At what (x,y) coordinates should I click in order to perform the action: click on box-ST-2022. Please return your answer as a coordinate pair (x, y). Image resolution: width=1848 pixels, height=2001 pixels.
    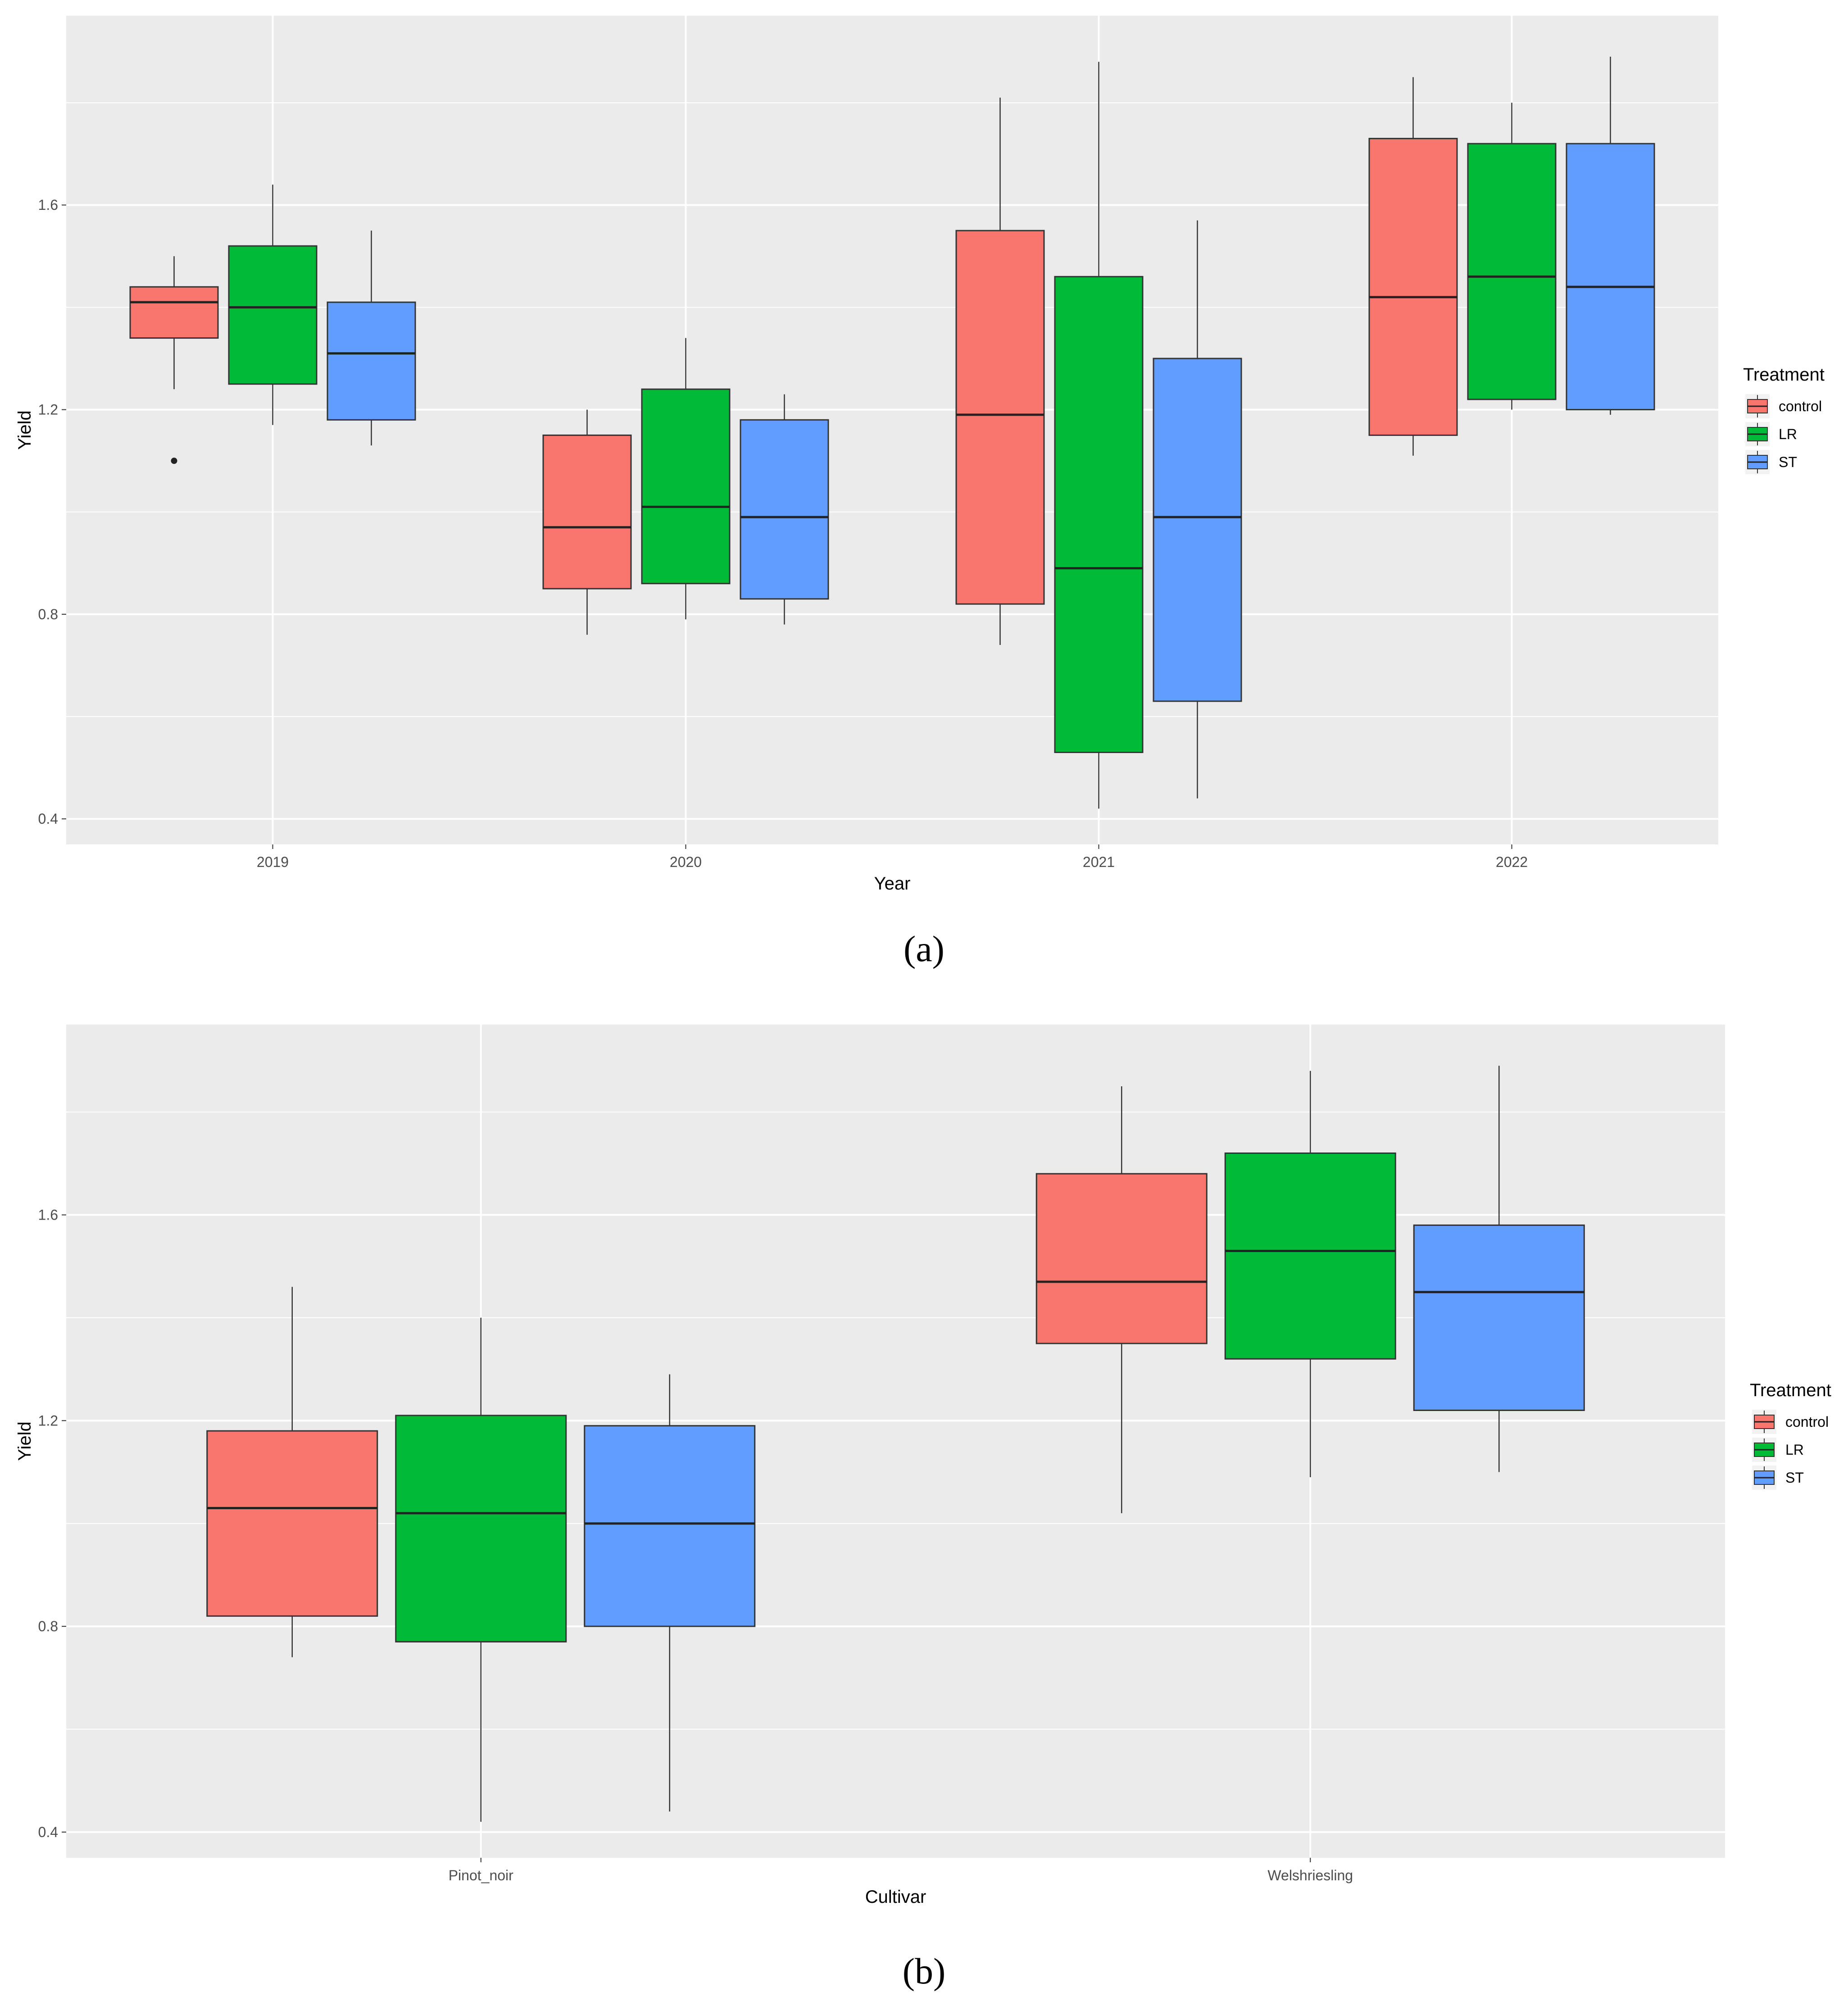
    Looking at the image, I should click on (1611, 235).